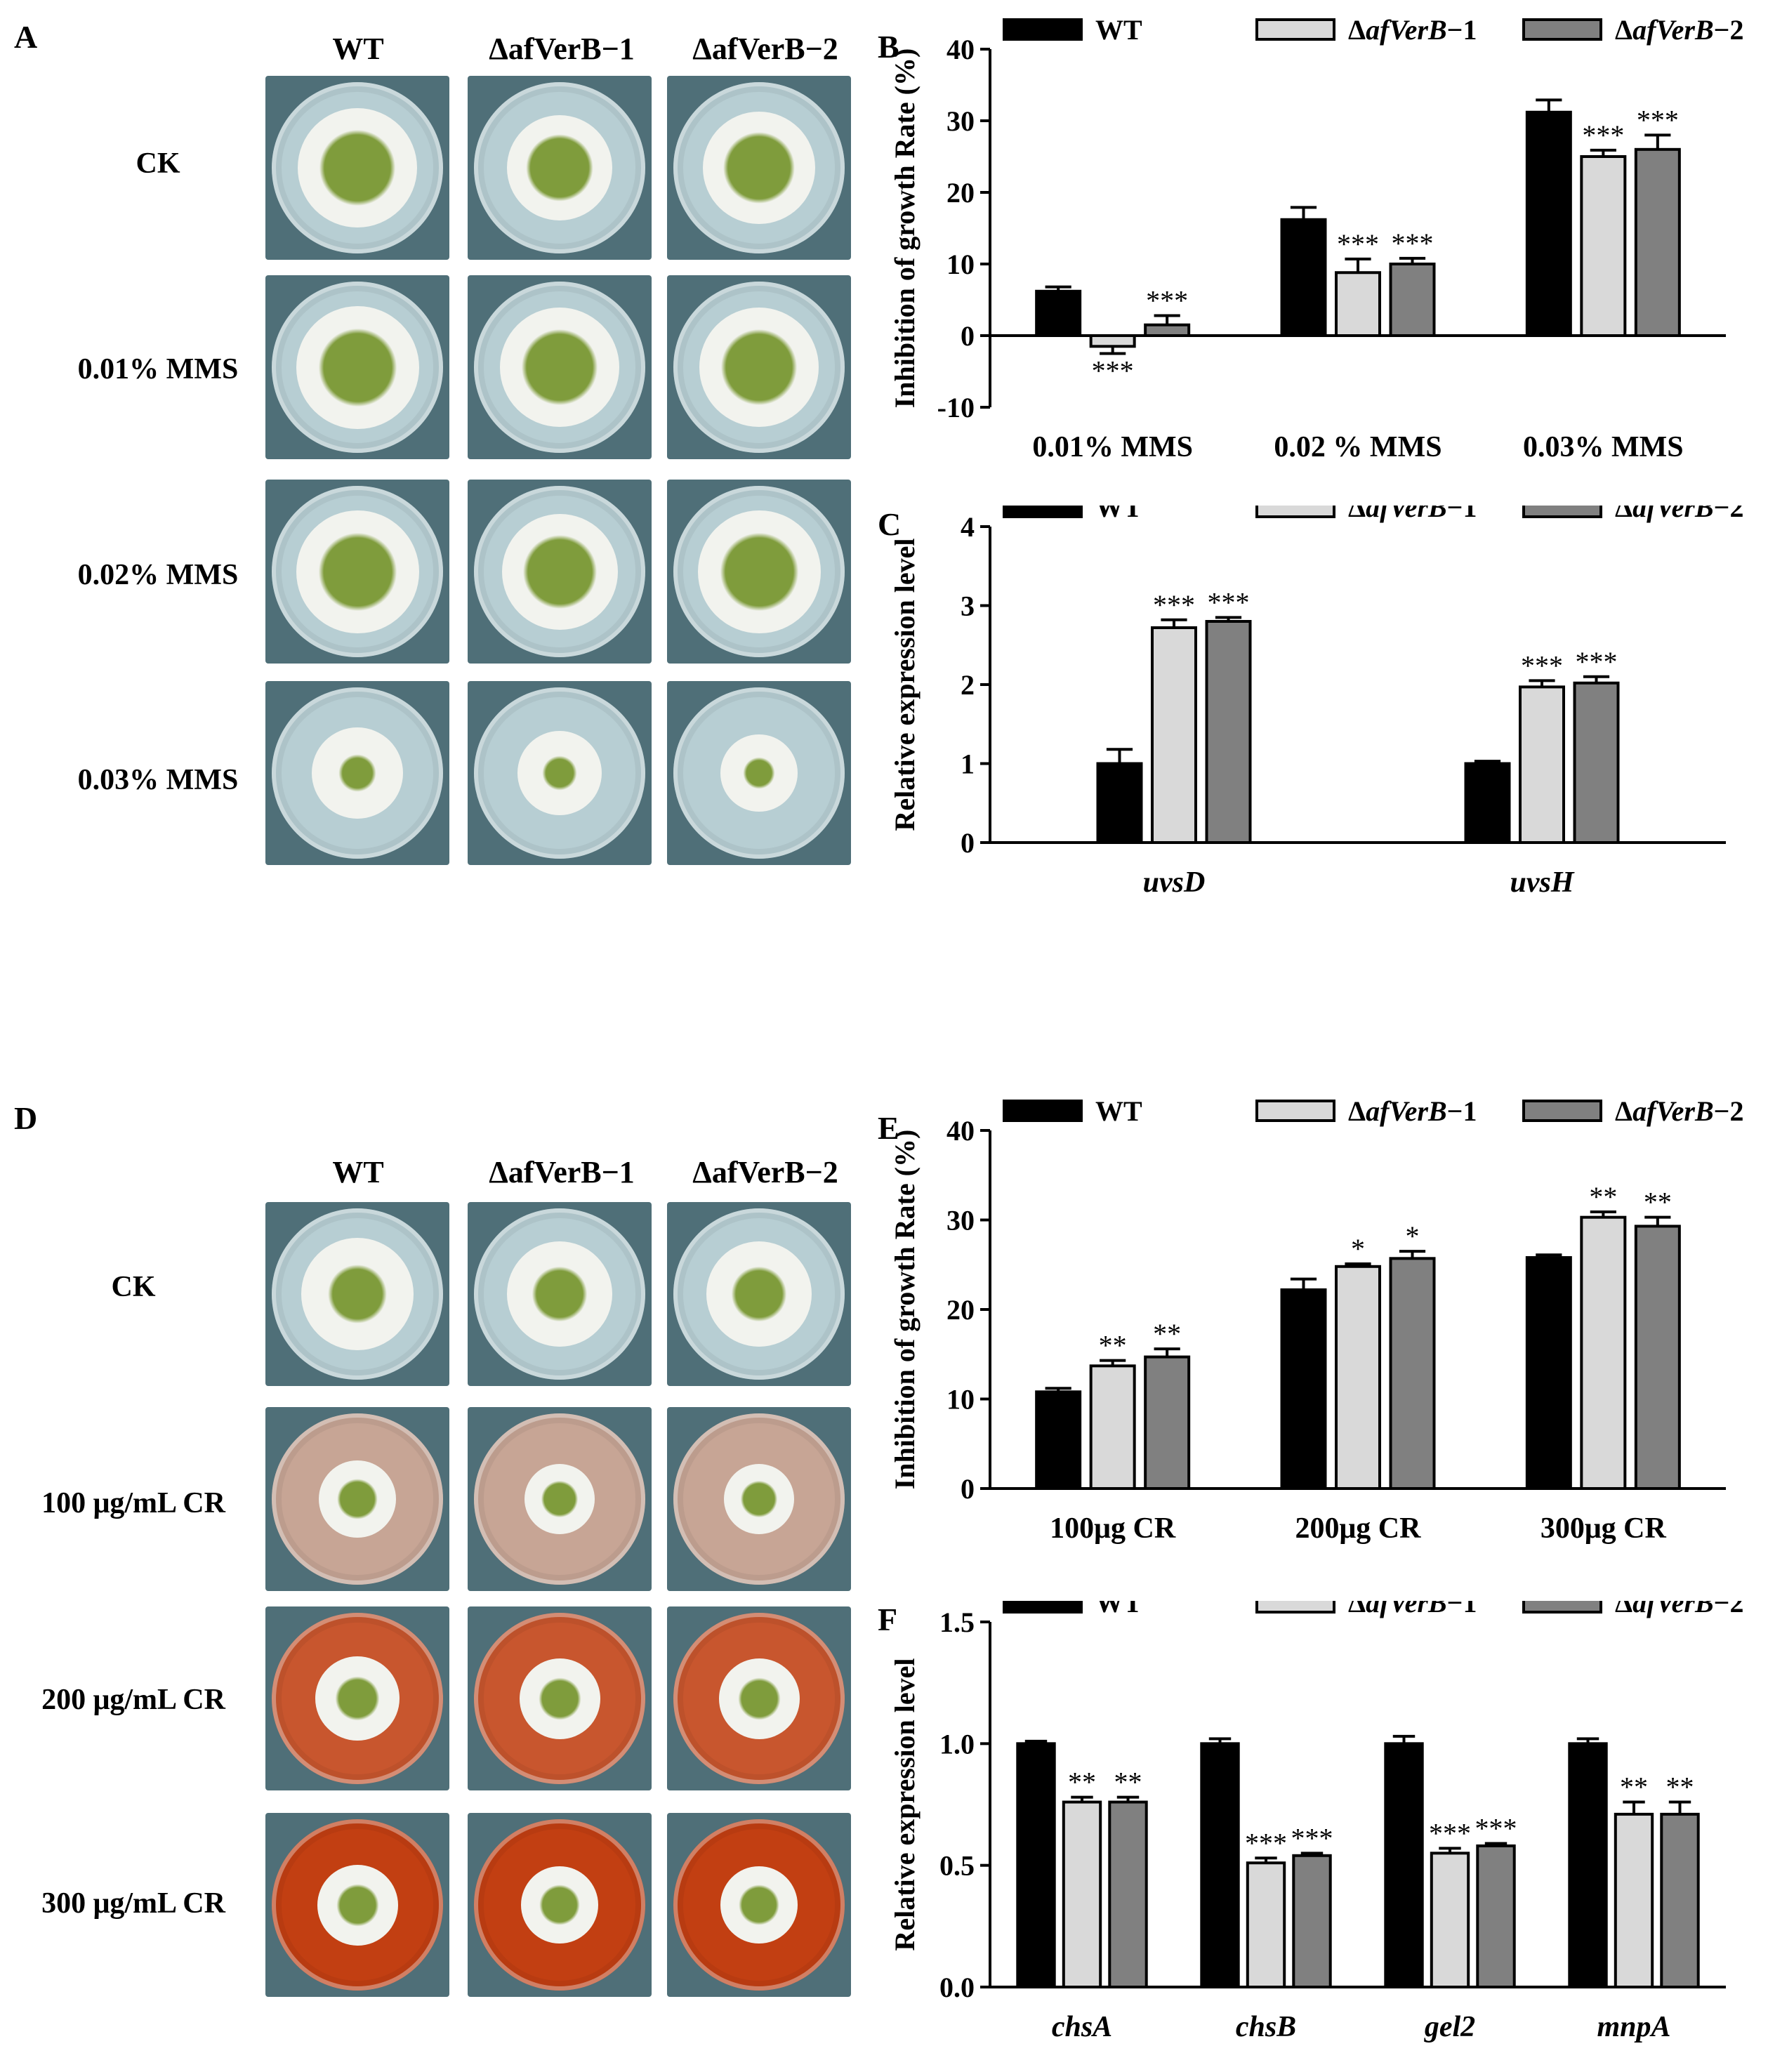 The height and width of the screenshot is (2072, 1768). Describe the element at coordinates (1603, 447) in the screenshot. I see `x-tick-label: 0.03% MMS` at that location.